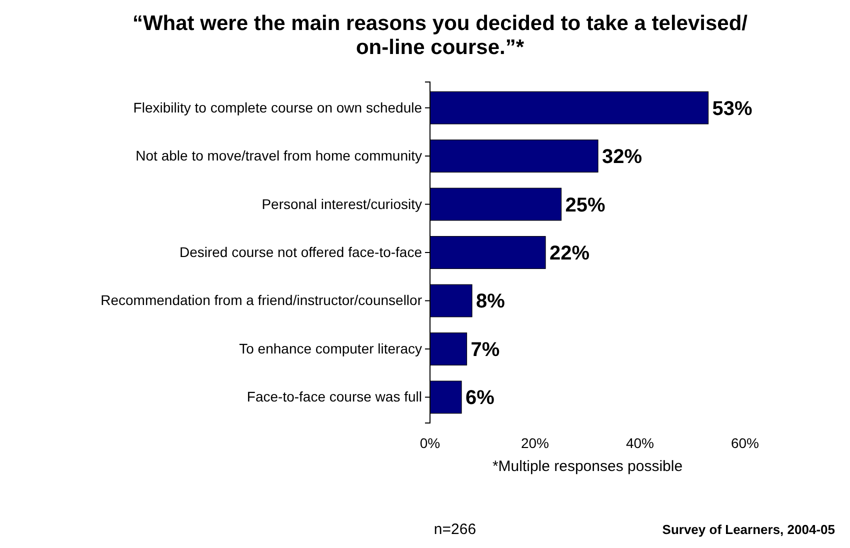  Describe the element at coordinates (585, 205) in the screenshot. I see `data-label: 25%` at that location.